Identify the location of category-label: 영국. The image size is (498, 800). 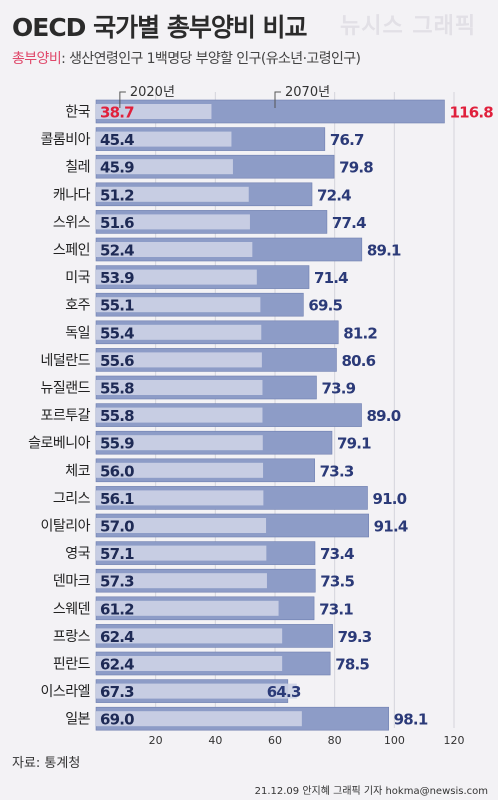
(77, 554).